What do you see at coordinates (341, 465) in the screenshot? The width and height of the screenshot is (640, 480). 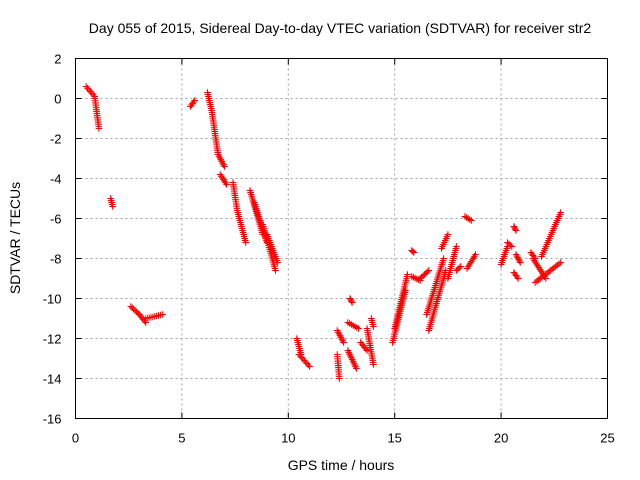 I see `x-axis-label: GPS time / hours` at bounding box center [341, 465].